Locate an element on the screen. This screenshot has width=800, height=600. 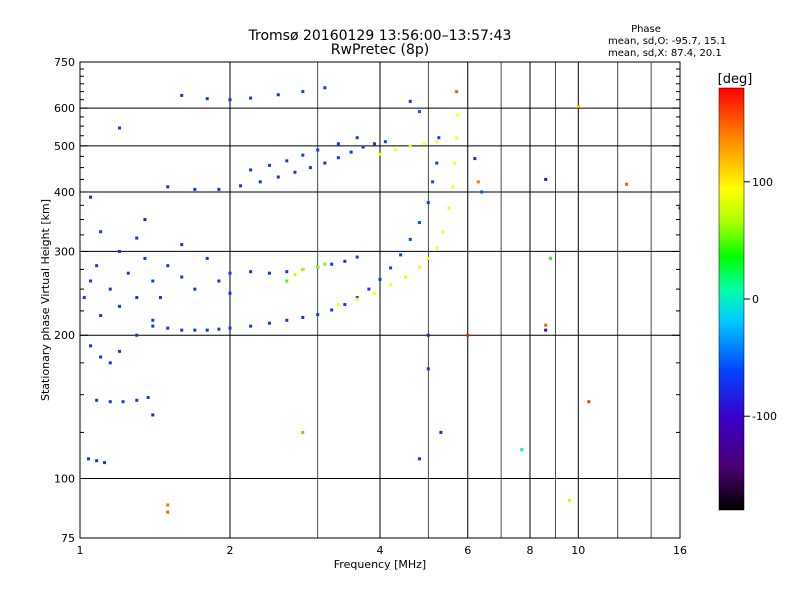
y-tick-label: 750 is located at coordinates (64, 62).